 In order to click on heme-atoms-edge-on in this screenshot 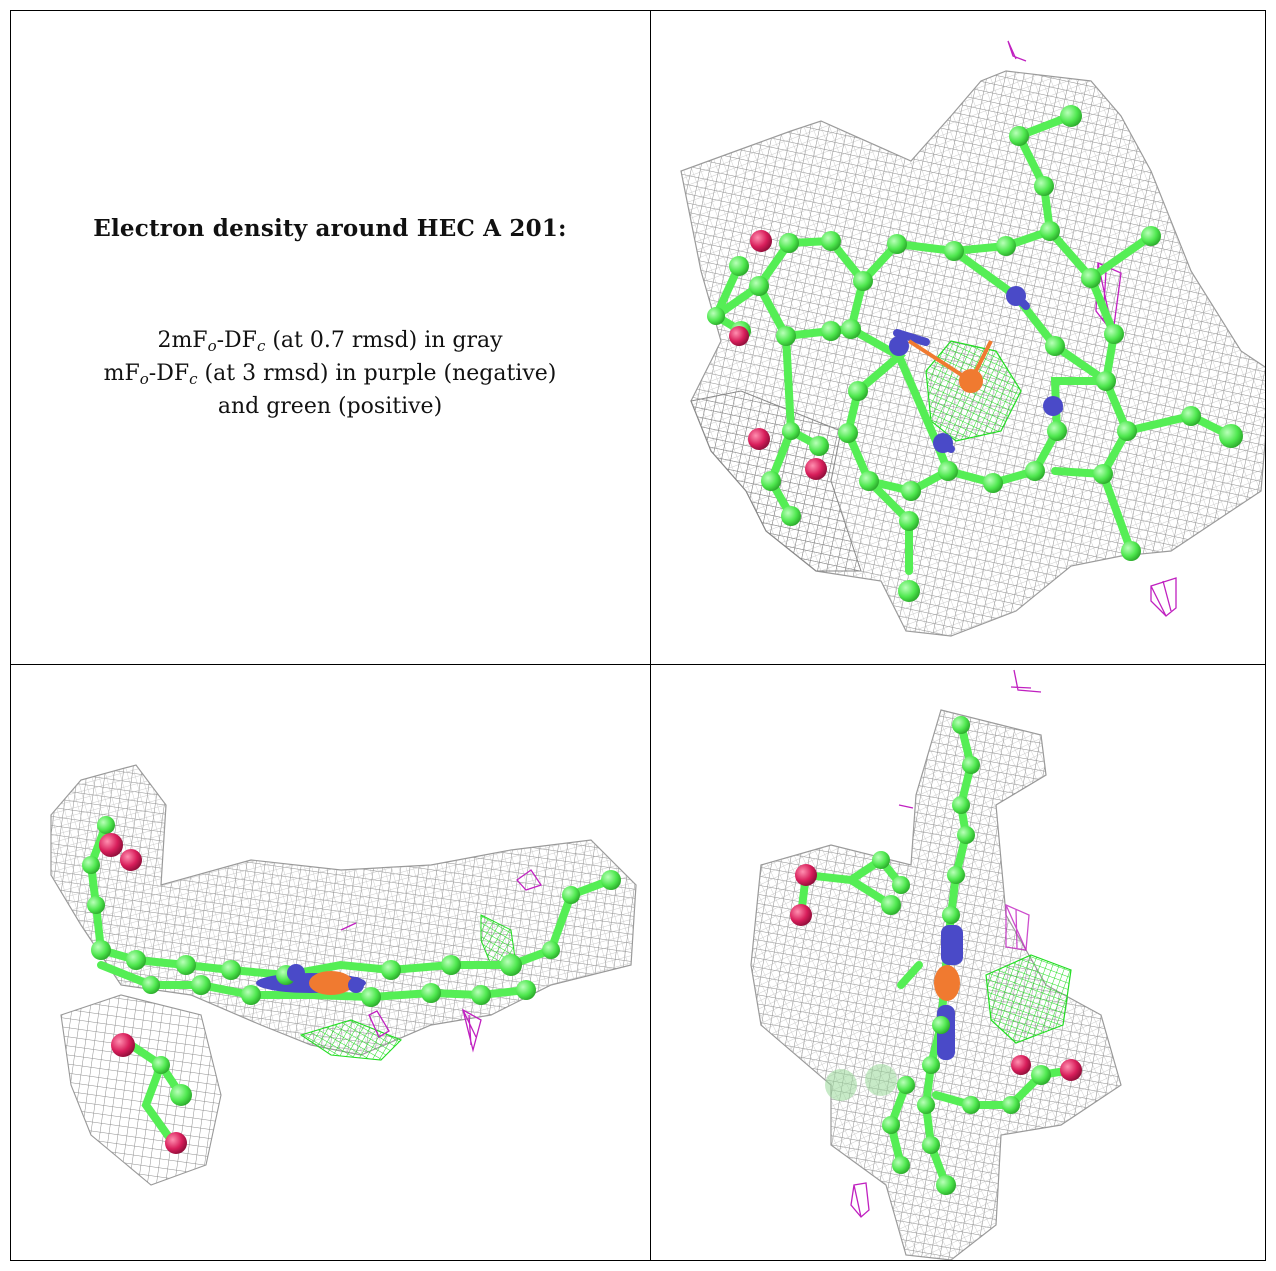, I will do `click(351, 985)`.